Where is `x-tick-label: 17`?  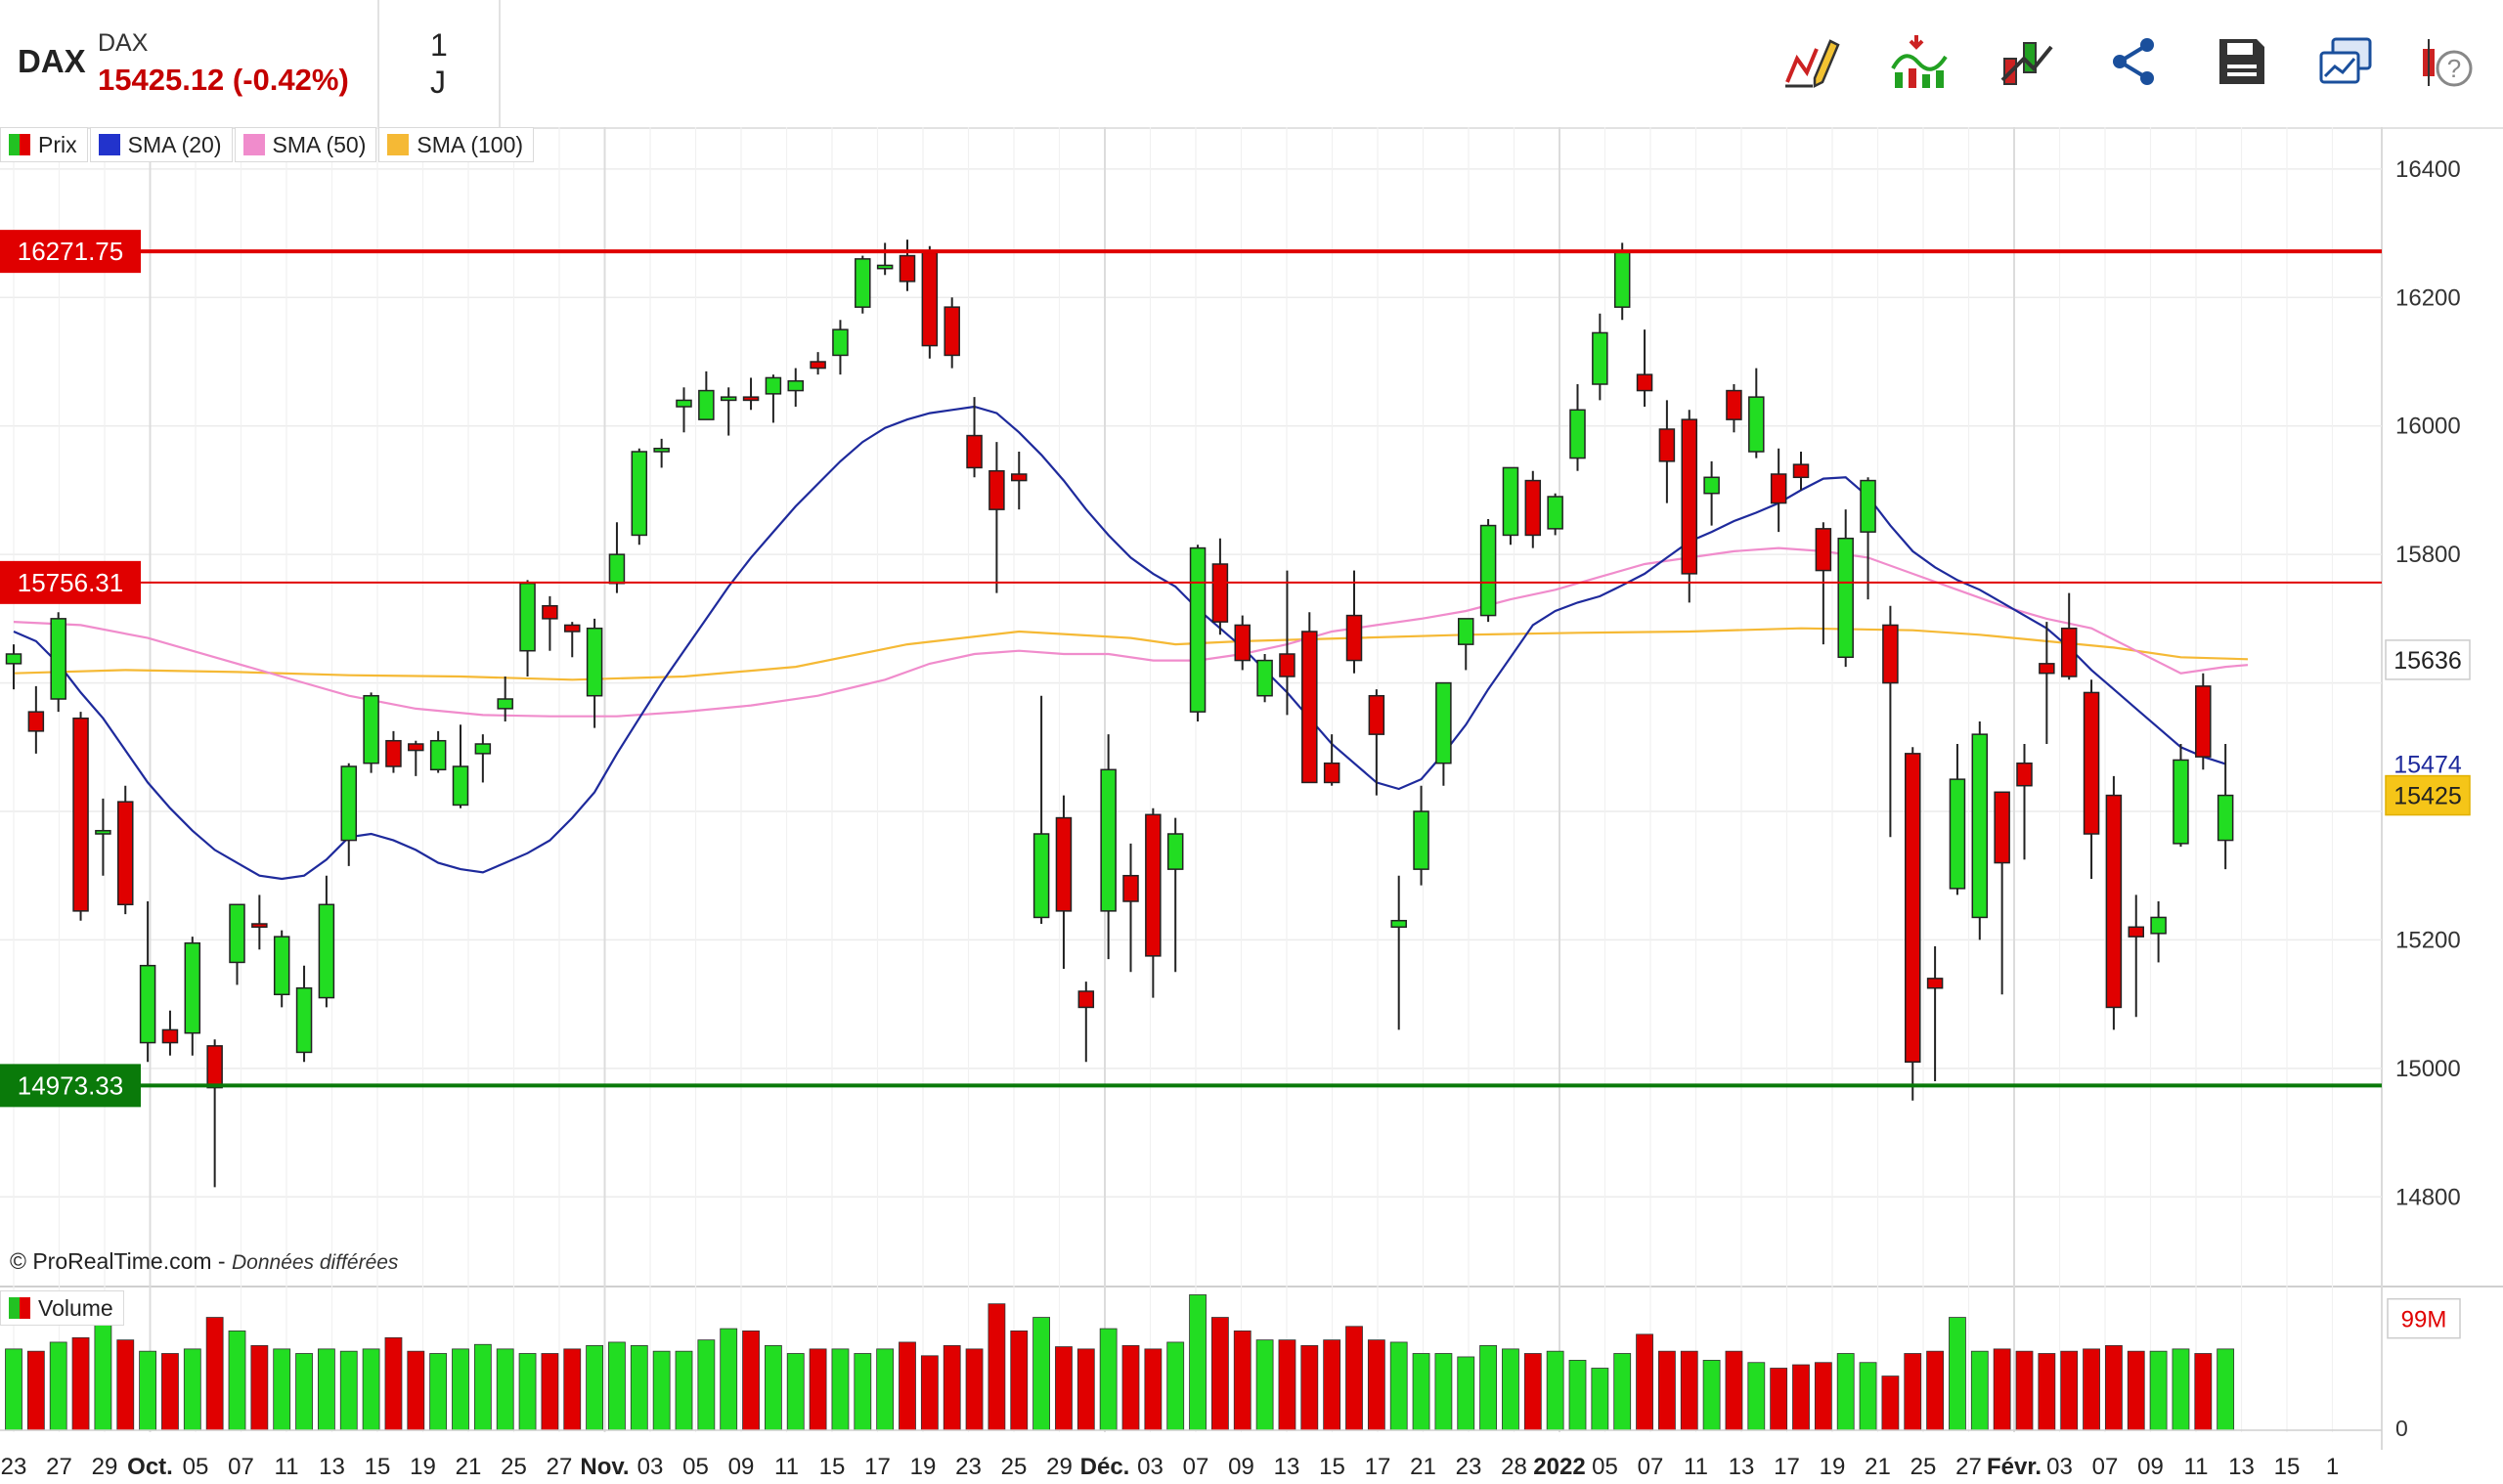 x-tick-label: 17 is located at coordinates (877, 1467).